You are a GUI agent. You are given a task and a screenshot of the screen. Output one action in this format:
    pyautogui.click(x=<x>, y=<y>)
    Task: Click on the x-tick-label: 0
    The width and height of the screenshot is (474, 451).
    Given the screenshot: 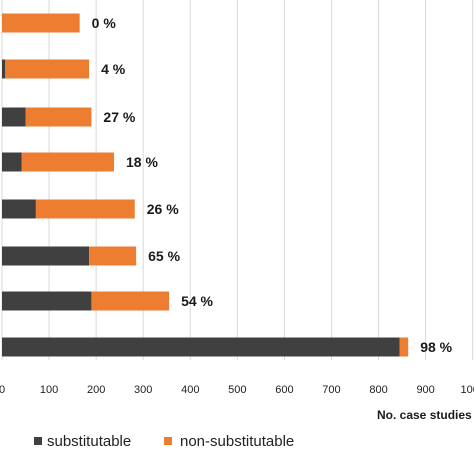 What is the action you would take?
    pyautogui.click(x=2, y=390)
    